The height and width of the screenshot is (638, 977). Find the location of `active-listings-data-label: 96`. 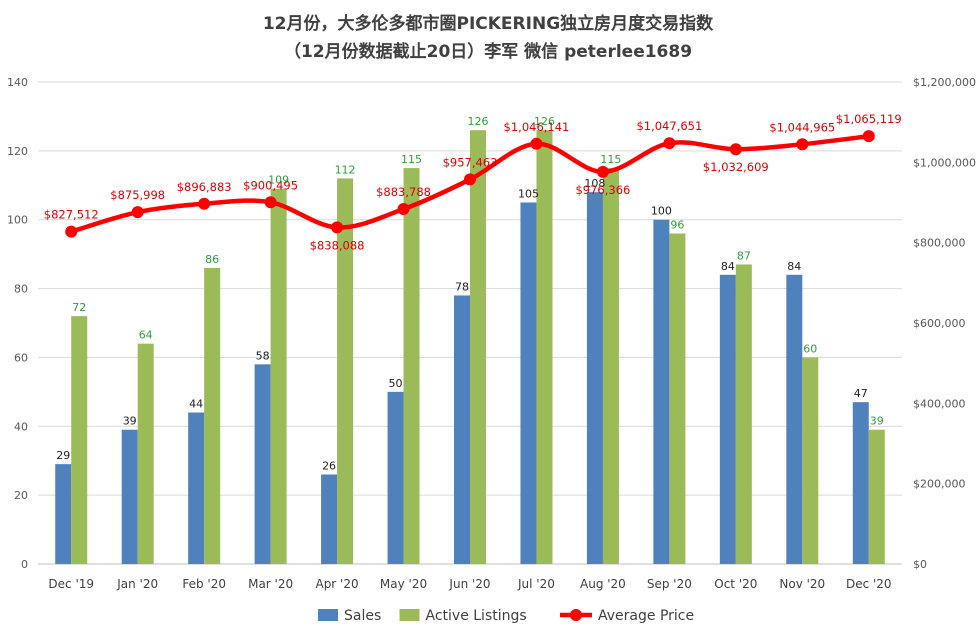

active-listings-data-label: 96 is located at coordinates (677, 224).